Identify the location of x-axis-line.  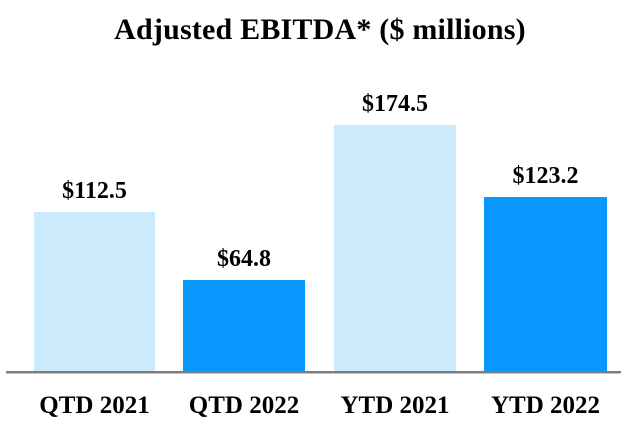
(313, 372).